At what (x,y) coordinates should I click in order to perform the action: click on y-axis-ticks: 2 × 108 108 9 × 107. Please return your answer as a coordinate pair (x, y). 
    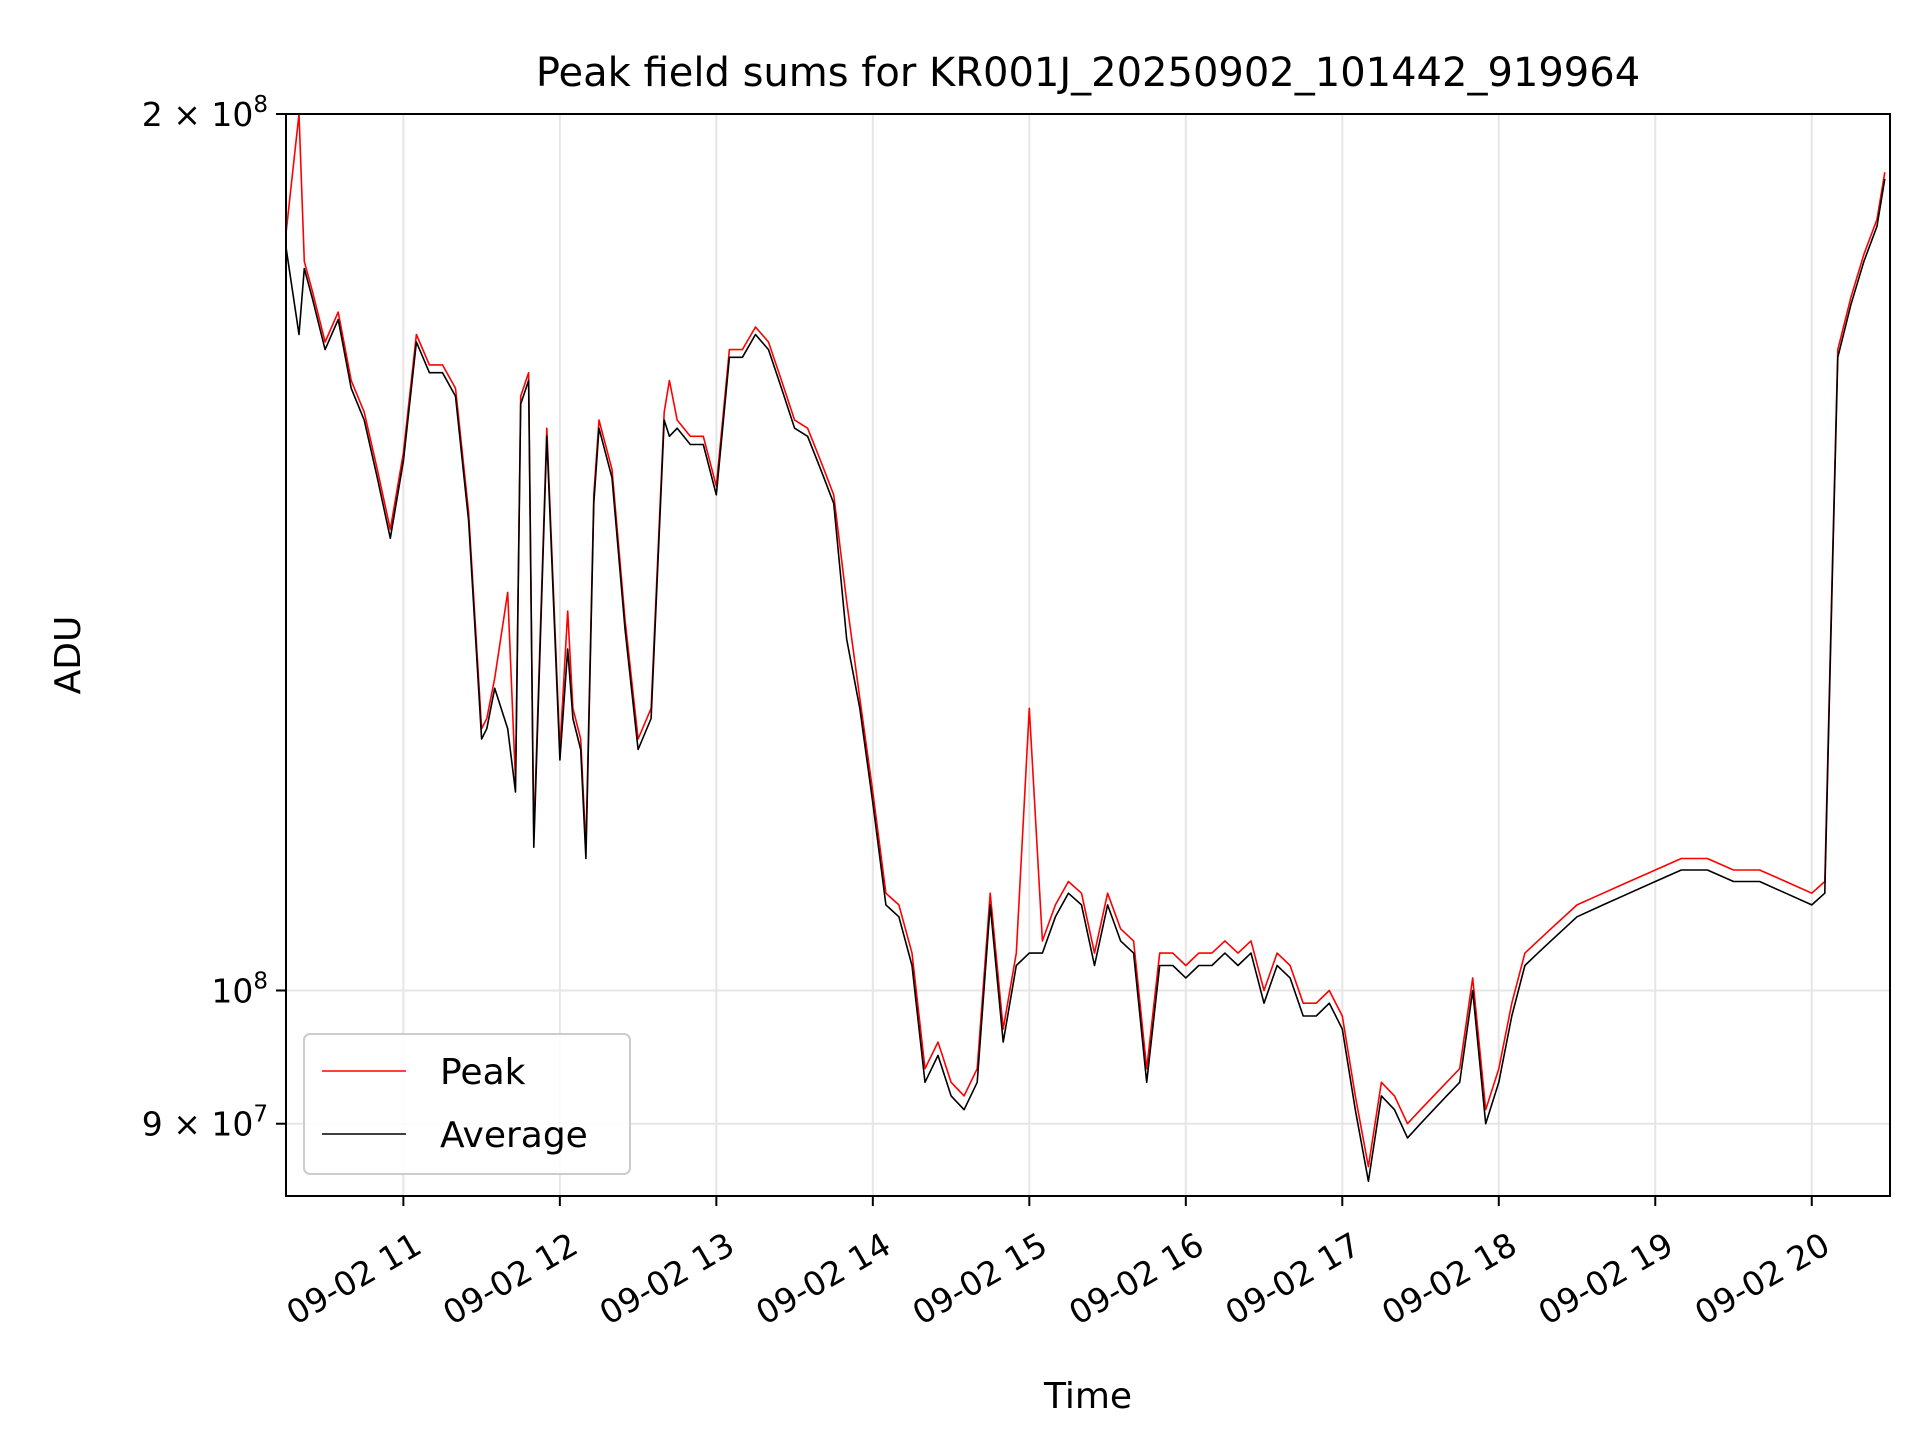
    Looking at the image, I should click on (214, 618).